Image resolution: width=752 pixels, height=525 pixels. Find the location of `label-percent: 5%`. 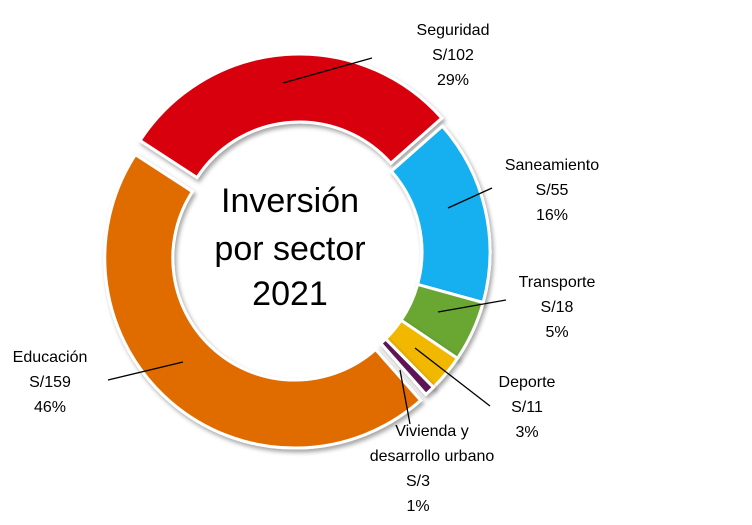

label-percent: 5% is located at coordinates (556, 332).